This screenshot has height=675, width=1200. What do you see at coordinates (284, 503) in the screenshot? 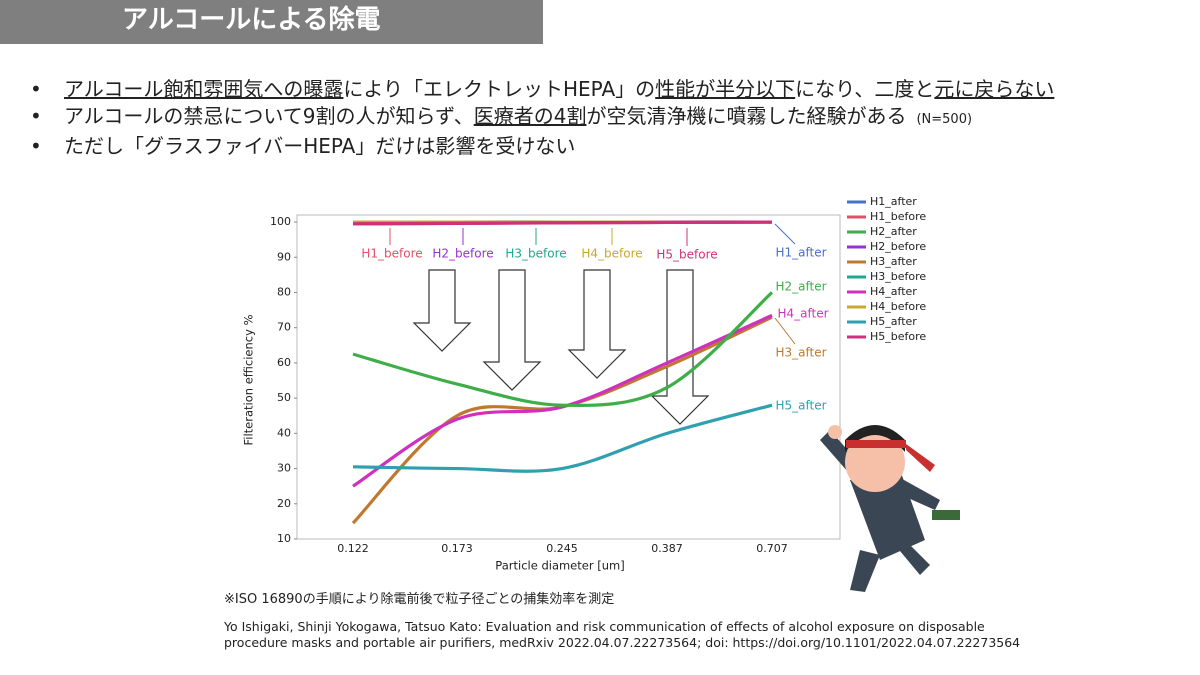
I see `y-tick-label: 20` at bounding box center [284, 503].